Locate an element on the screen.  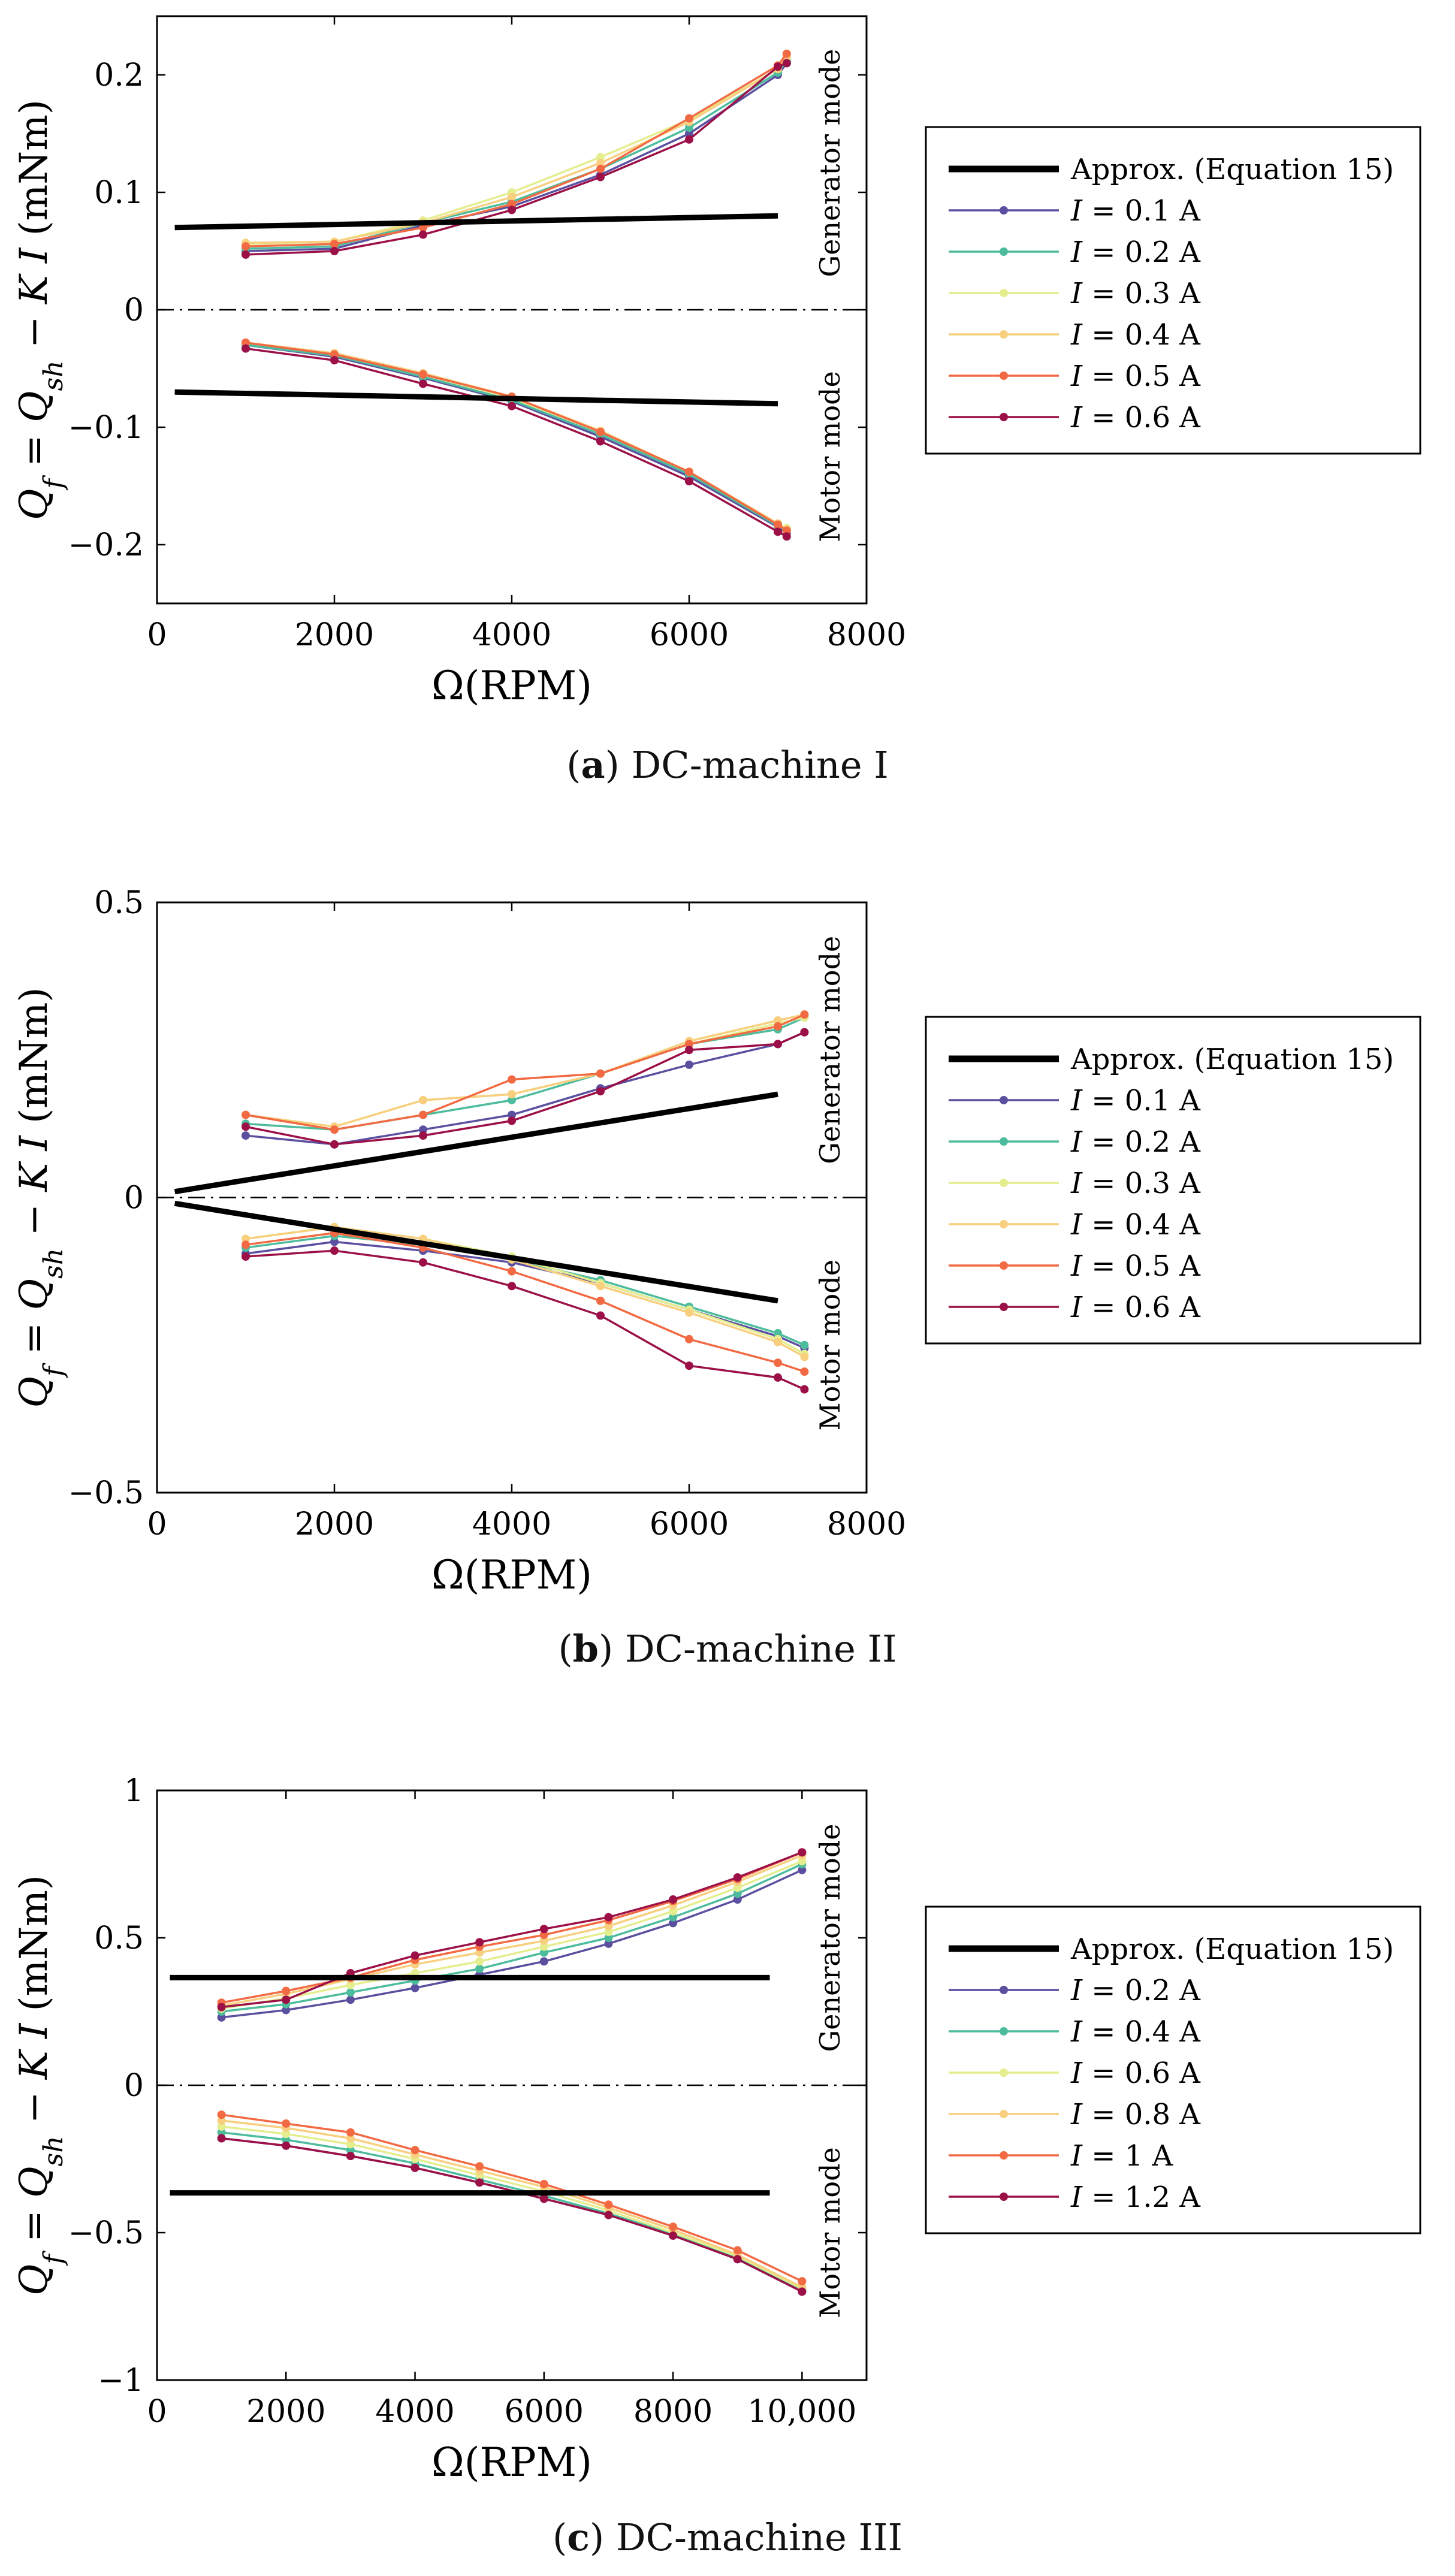
approx-line is located at coordinates (476, 398).